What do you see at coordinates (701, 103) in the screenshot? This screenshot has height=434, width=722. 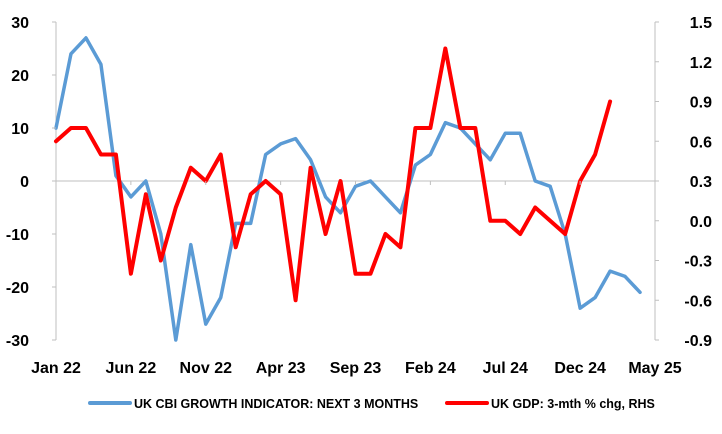 I see `y-right-tick-label: 0.9` at bounding box center [701, 103].